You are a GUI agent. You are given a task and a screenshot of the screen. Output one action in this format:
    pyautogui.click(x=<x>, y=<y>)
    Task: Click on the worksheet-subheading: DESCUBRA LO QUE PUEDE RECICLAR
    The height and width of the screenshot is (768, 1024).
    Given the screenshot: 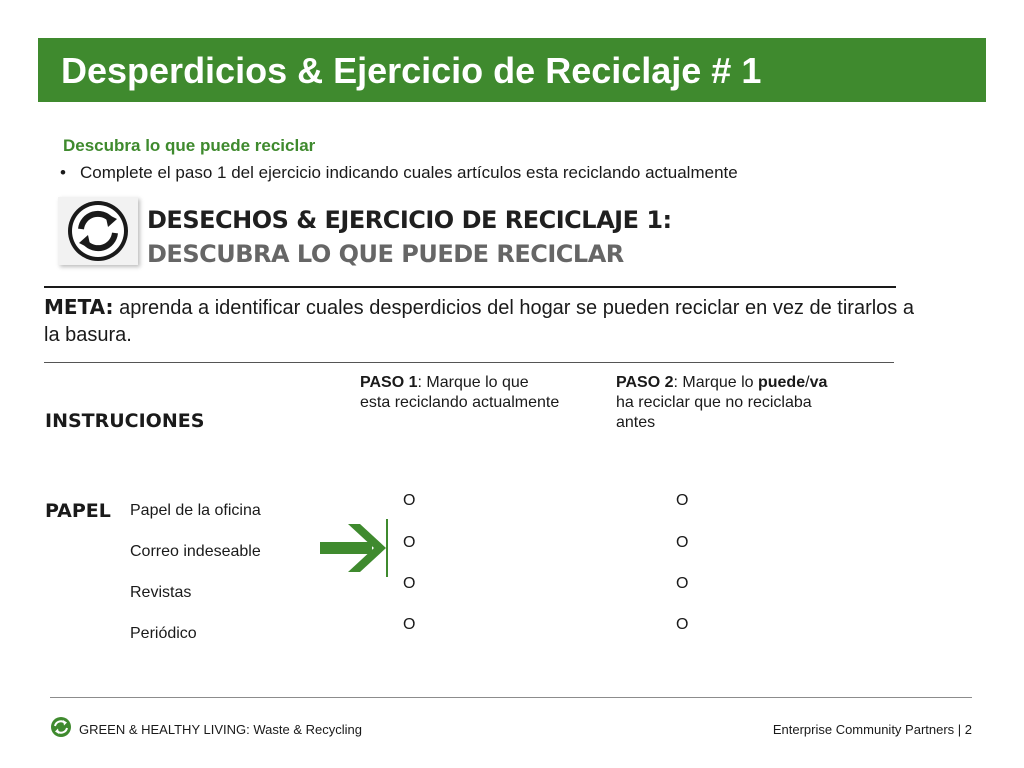 What is the action you would take?
    pyautogui.click(x=385, y=254)
    